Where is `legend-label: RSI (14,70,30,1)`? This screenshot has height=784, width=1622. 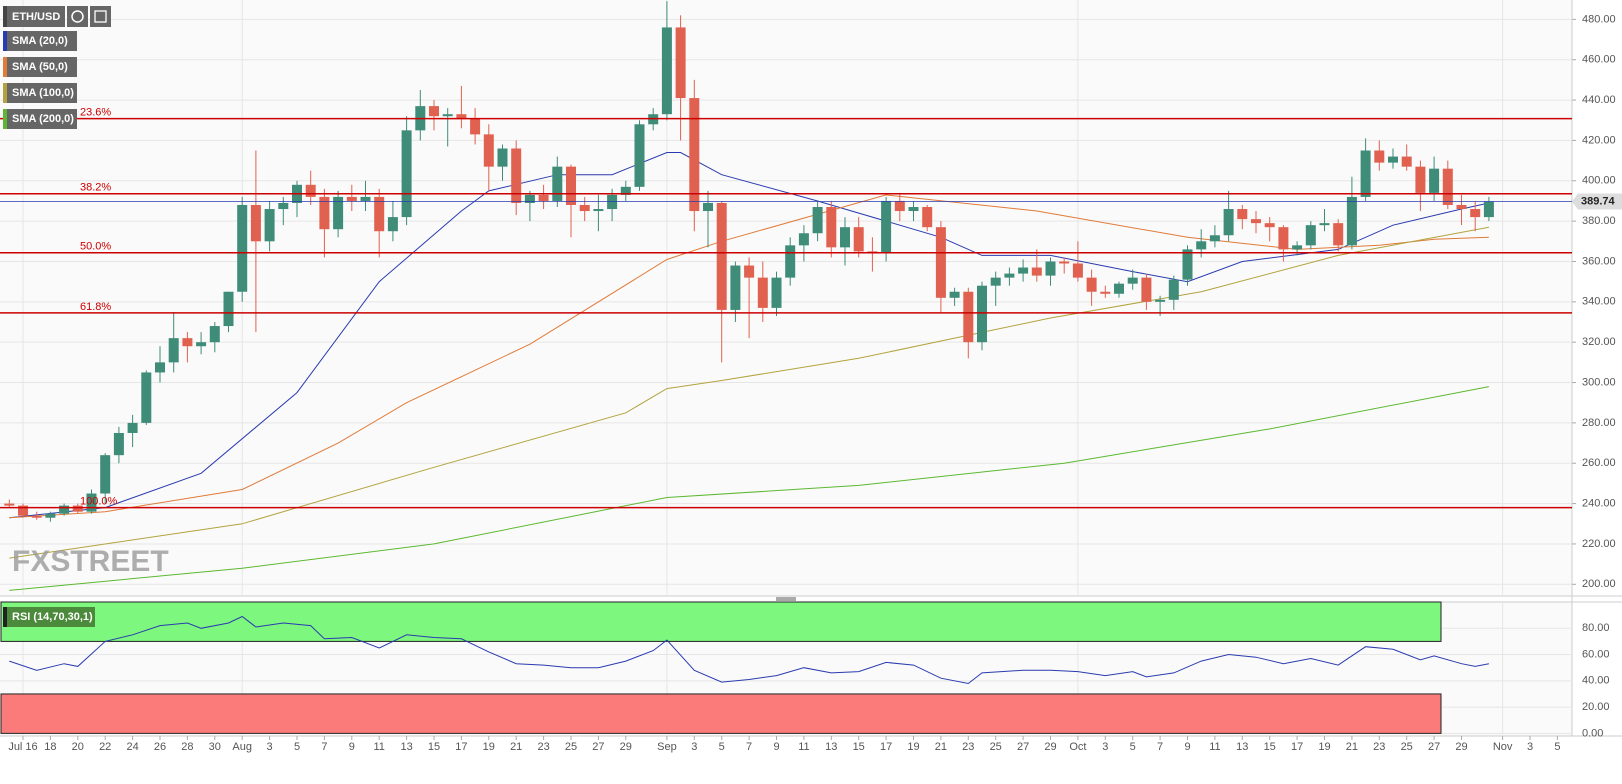
legend-label: RSI (14,70,30,1) is located at coordinates (52, 617).